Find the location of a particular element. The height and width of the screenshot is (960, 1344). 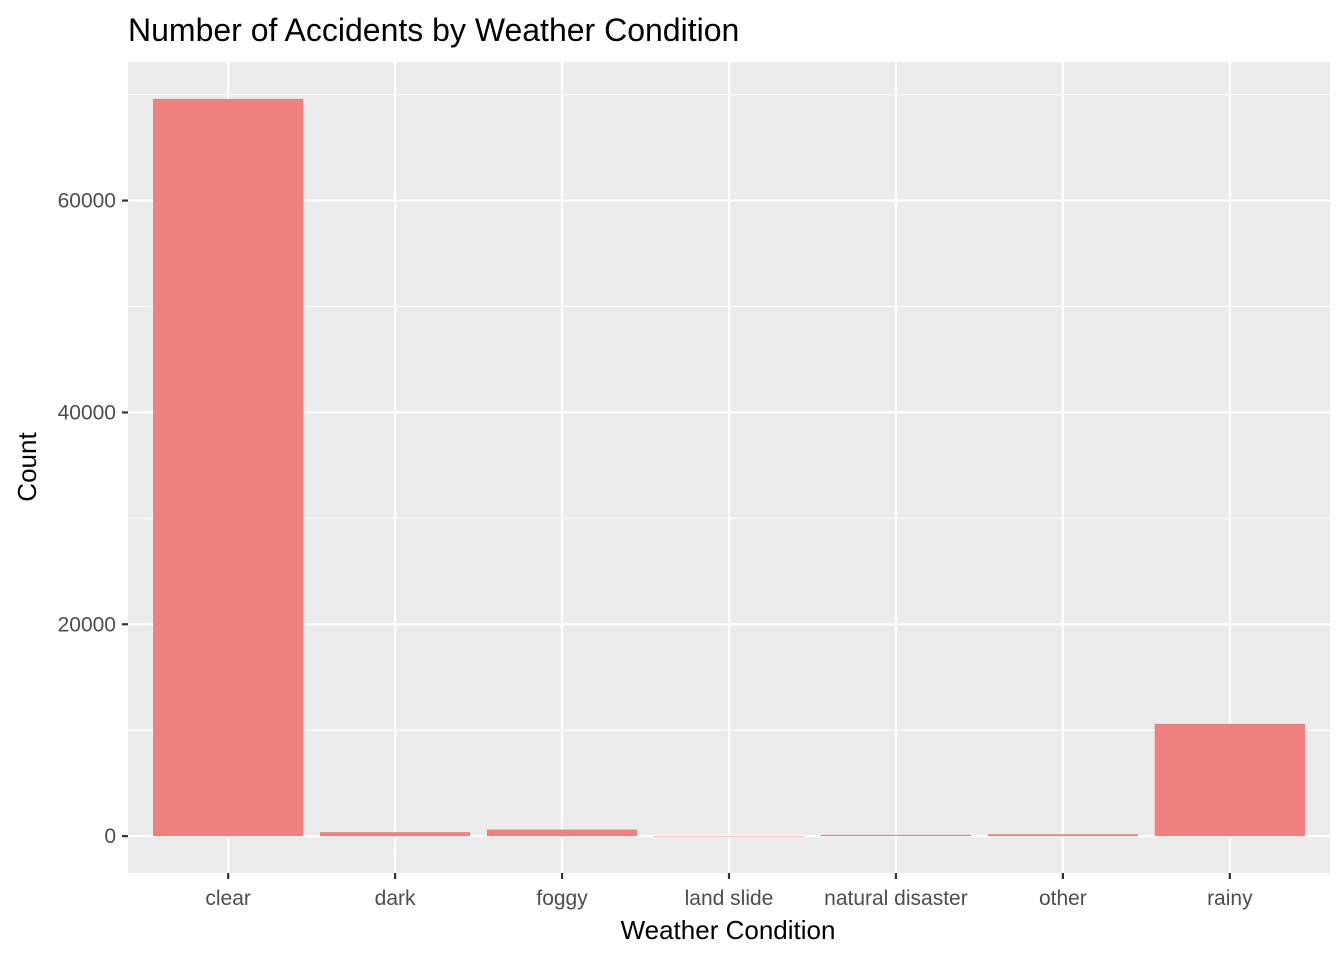

x-tick-label: foggy is located at coordinates (562, 898).